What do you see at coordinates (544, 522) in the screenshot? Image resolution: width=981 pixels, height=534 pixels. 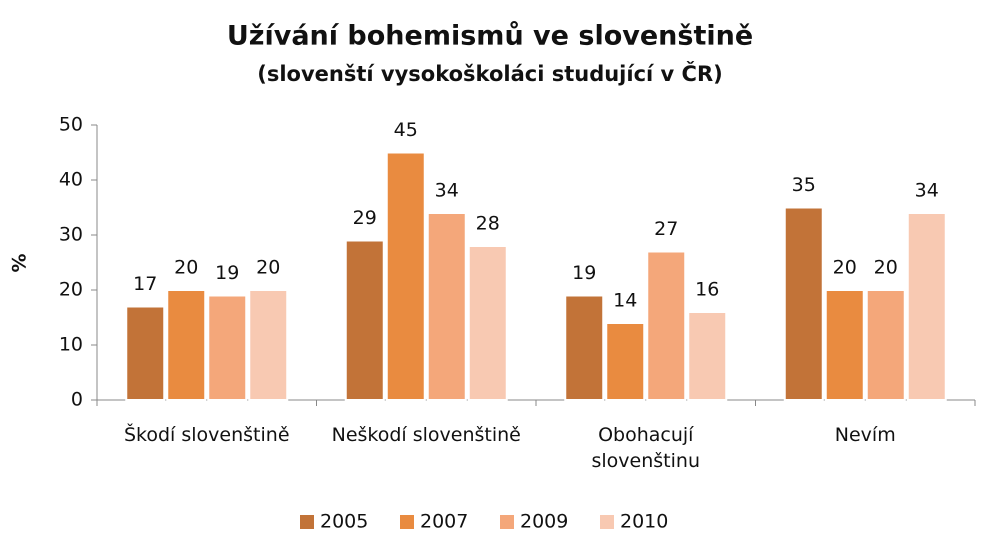 I see `legend-label: 2009` at bounding box center [544, 522].